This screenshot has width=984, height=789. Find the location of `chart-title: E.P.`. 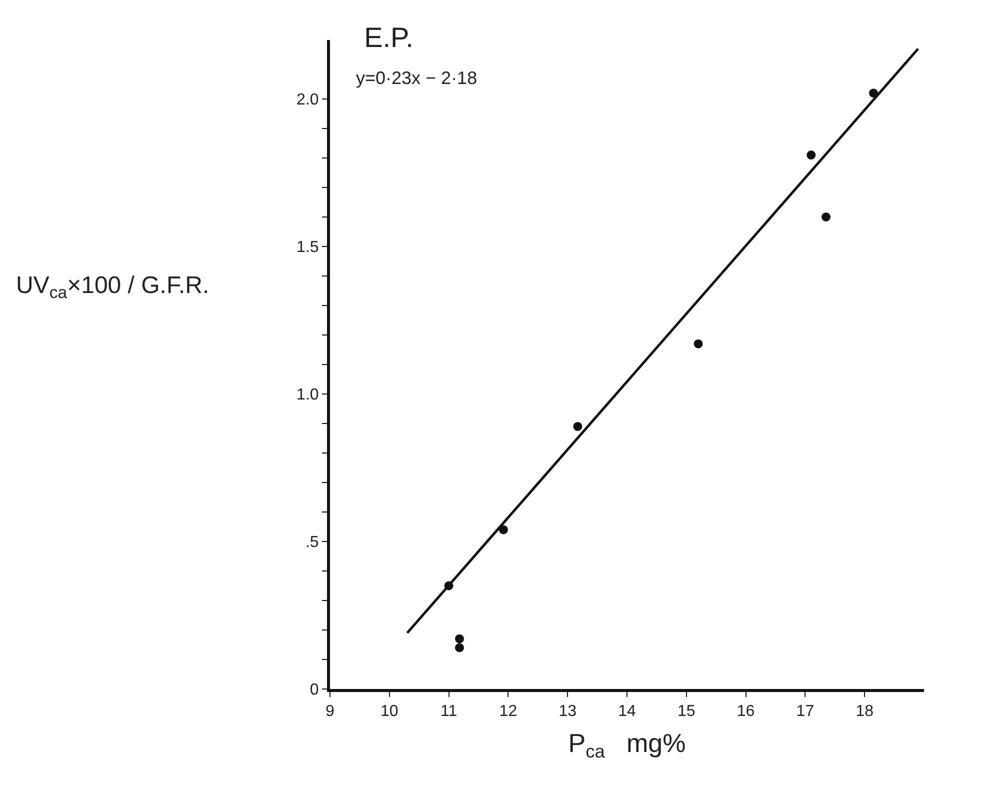

chart-title: E.P. is located at coordinates (389, 38).